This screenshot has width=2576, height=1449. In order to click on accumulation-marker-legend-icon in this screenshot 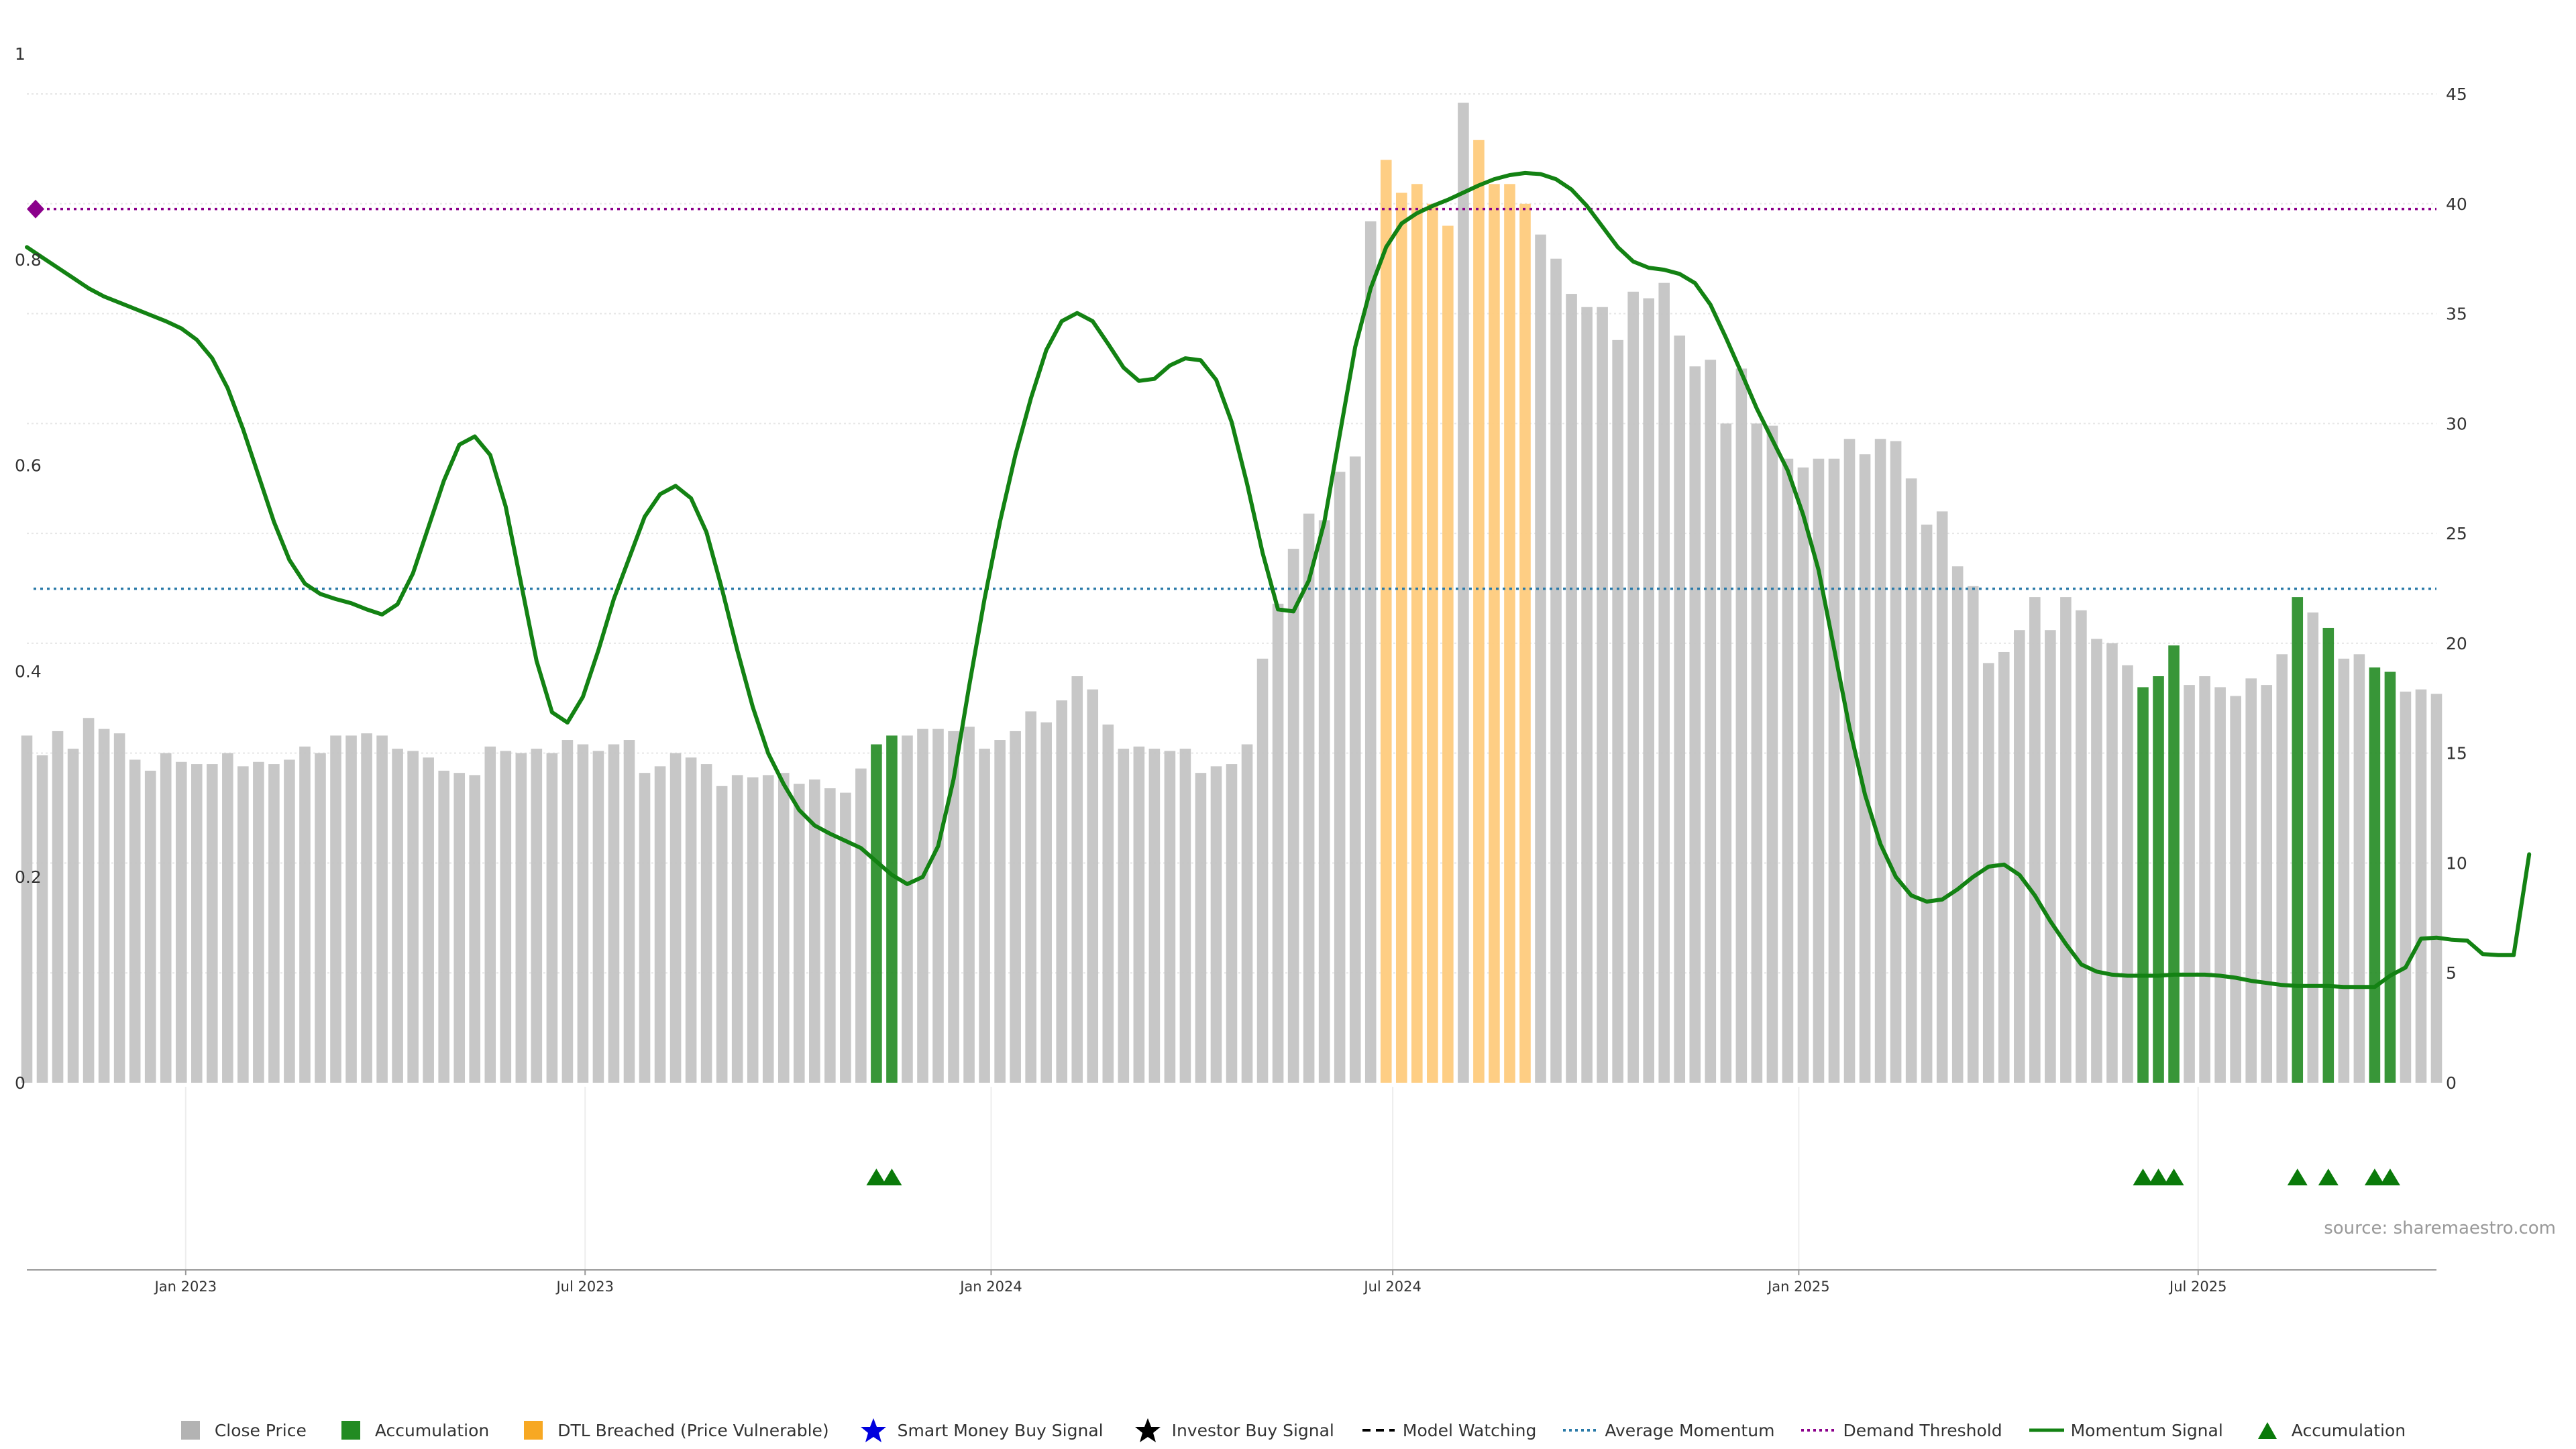, I will do `click(2267, 1430)`.